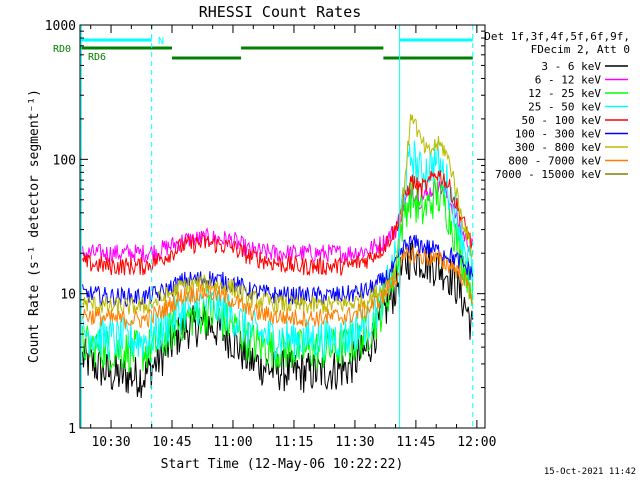 This screenshot has width=640, height=480. What do you see at coordinates (415, 442) in the screenshot?
I see `x-tick-label: 11:45` at bounding box center [415, 442].